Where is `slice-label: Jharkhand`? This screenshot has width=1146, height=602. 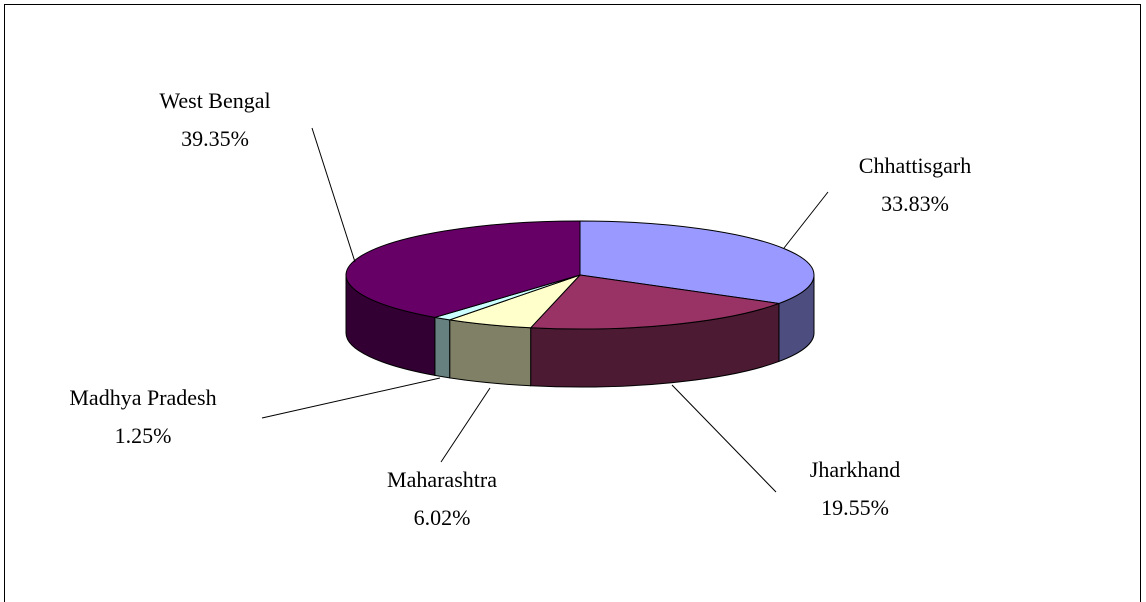
slice-label: Jharkhand is located at coordinates (855, 469).